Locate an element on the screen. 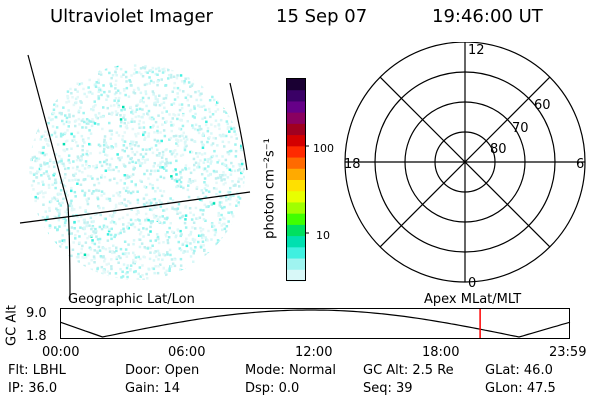 This screenshot has height=400, width=600. longitude-line-west is located at coordinates (49, 177).